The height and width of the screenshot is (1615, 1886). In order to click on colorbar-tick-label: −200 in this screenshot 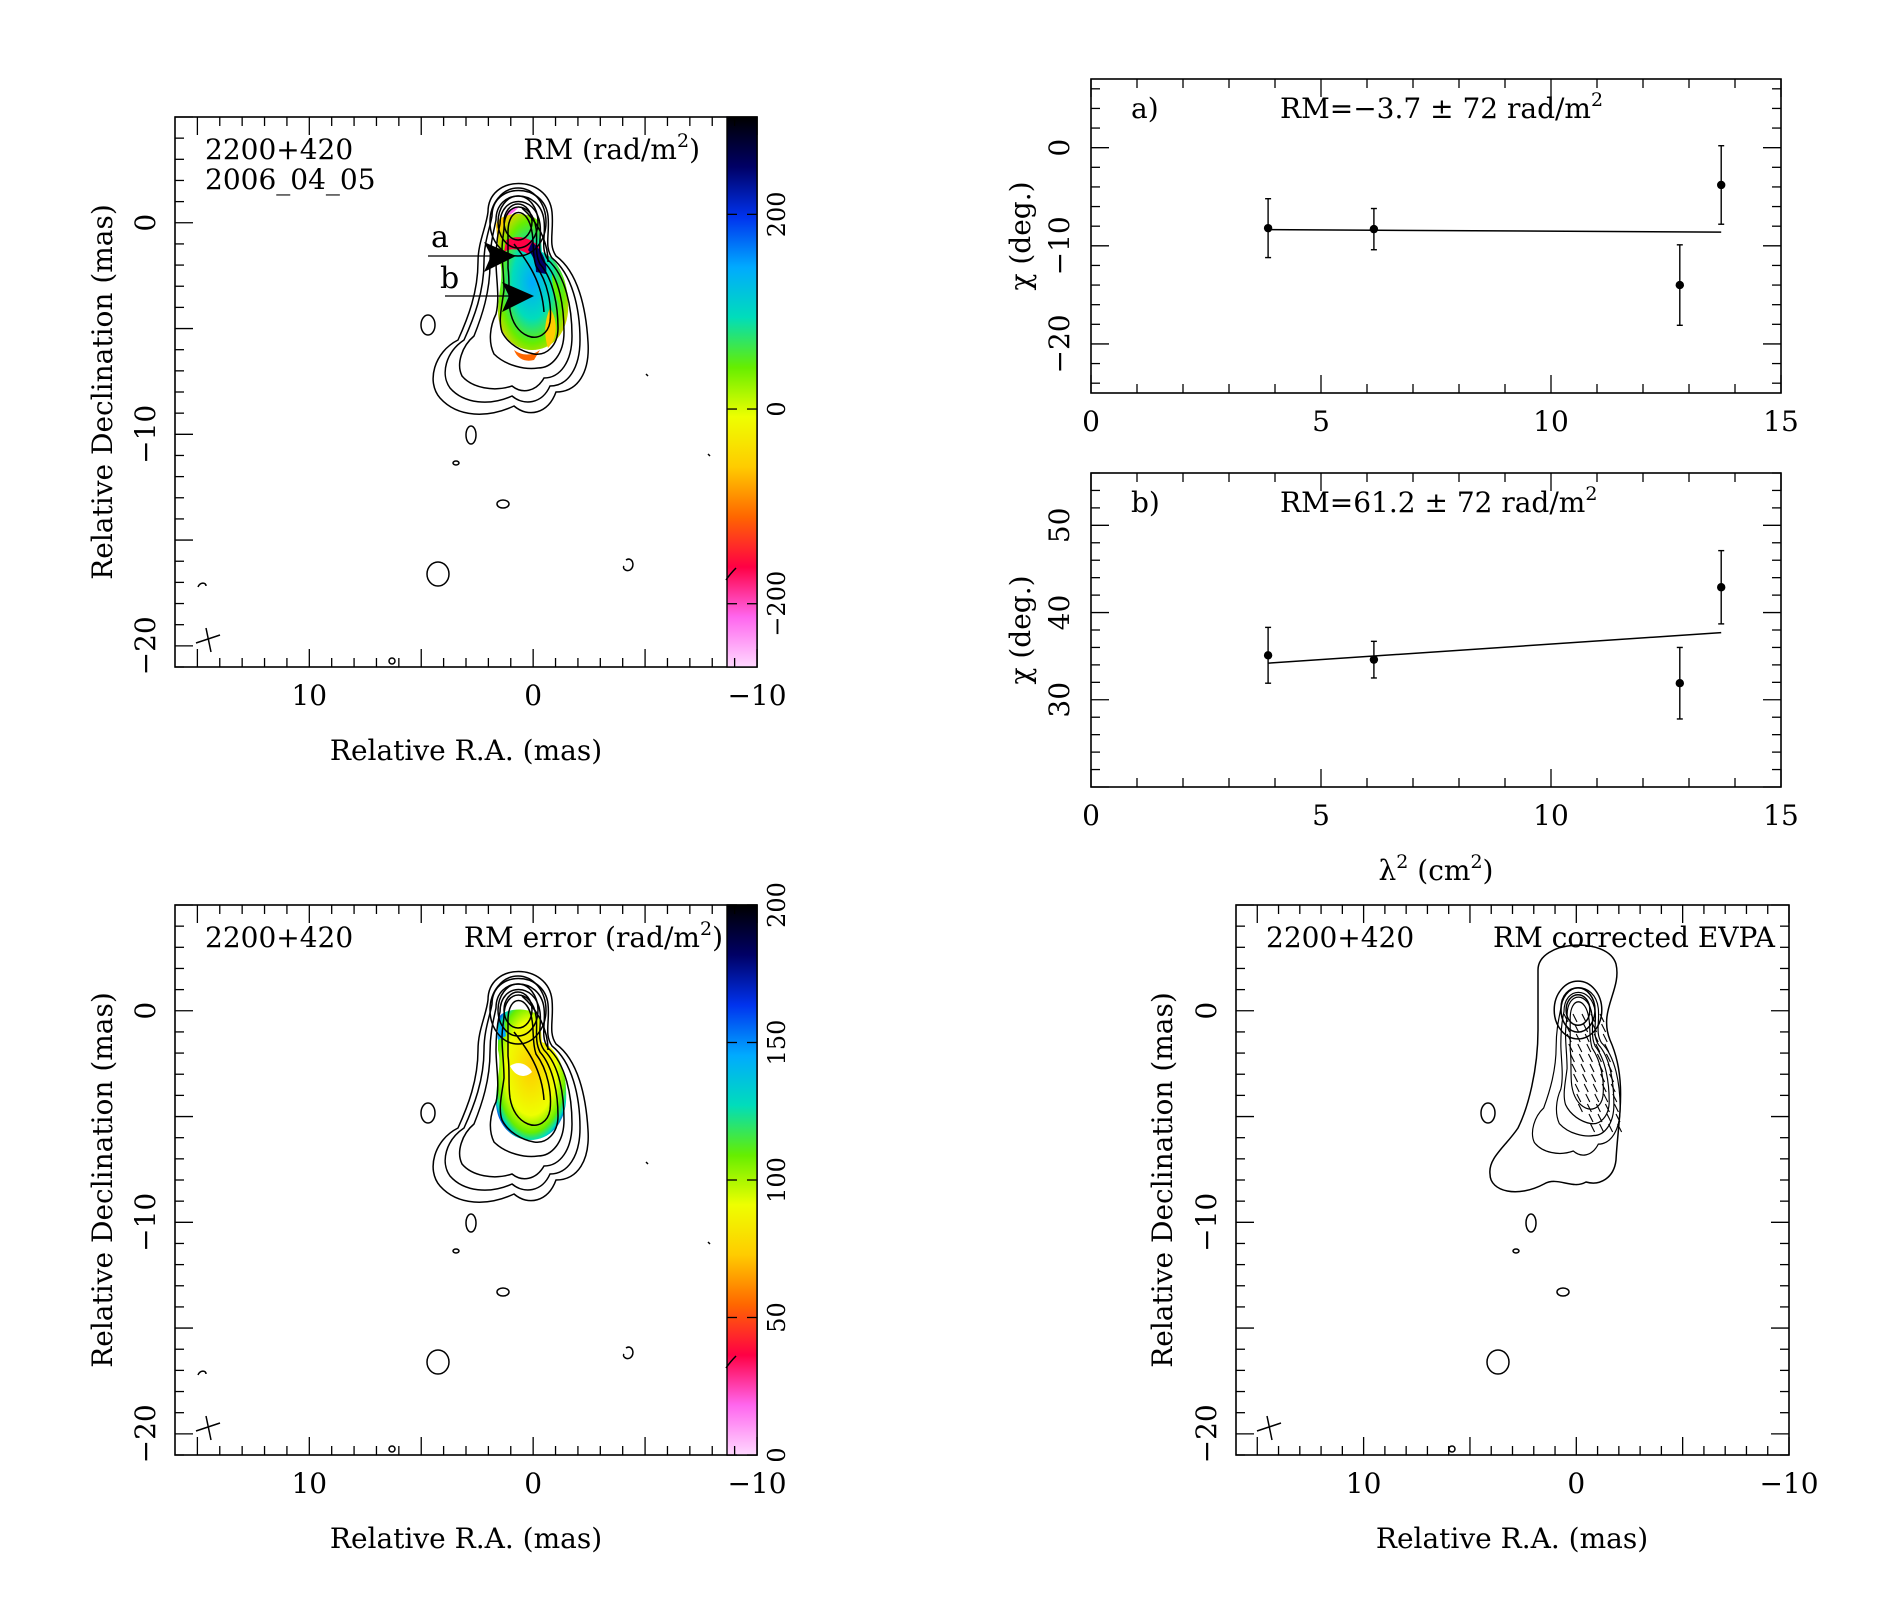, I will do `click(777, 604)`.